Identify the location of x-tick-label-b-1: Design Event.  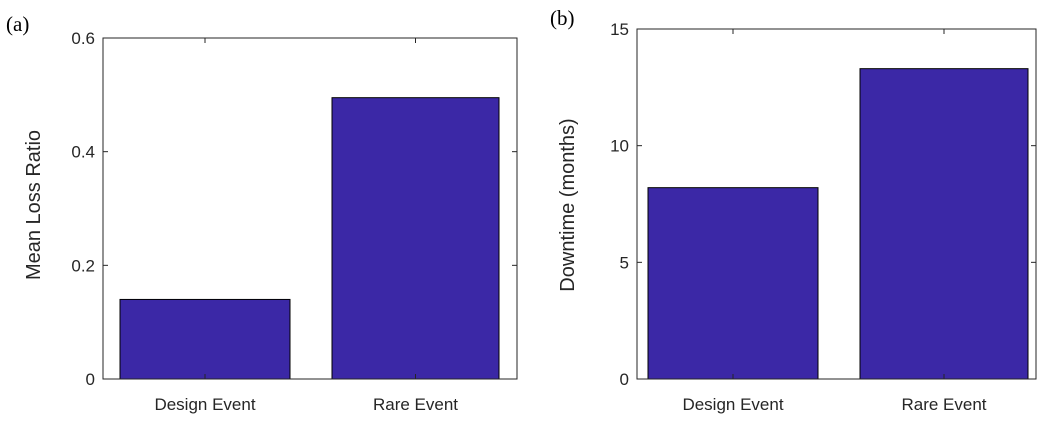
(732, 404).